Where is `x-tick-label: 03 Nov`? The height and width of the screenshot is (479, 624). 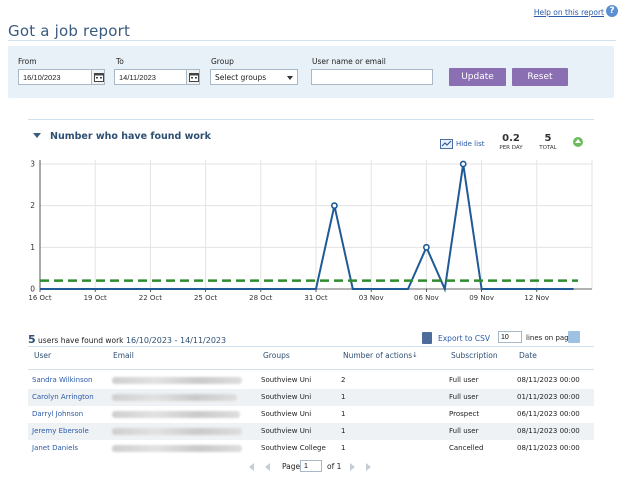
x-tick-label: 03 Nov is located at coordinates (371, 298).